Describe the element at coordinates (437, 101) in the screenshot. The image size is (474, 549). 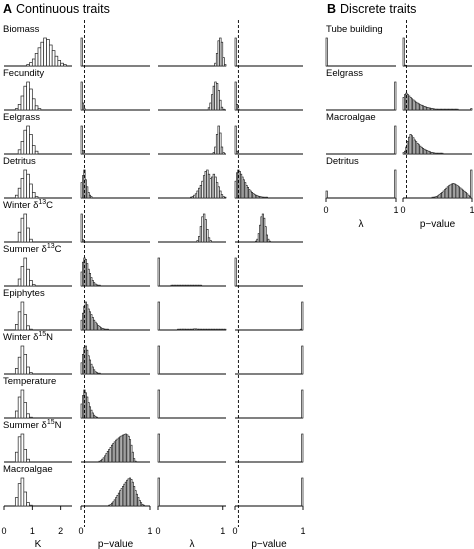
I see `histogram-p-eelgrass` at that location.